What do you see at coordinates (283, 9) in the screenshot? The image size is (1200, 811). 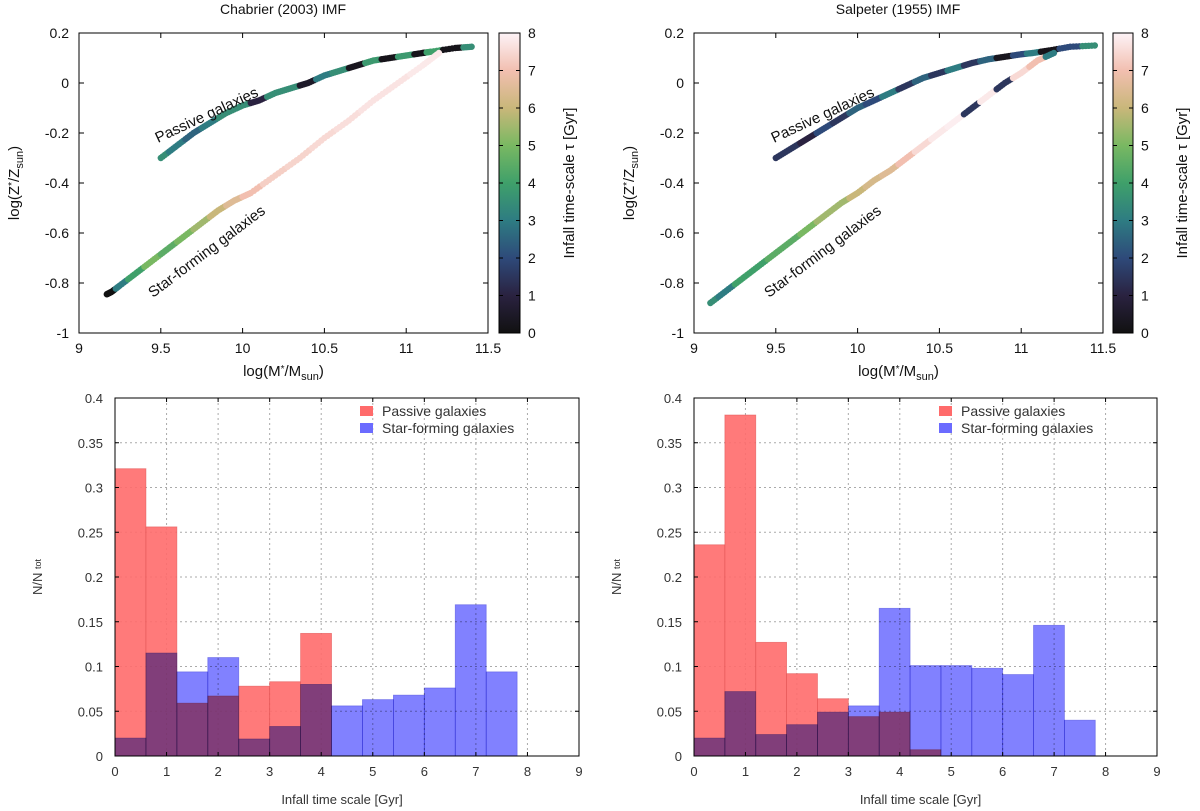 I see `chart-title-chabrier: Chabrier (2003) IMF` at bounding box center [283, 9].